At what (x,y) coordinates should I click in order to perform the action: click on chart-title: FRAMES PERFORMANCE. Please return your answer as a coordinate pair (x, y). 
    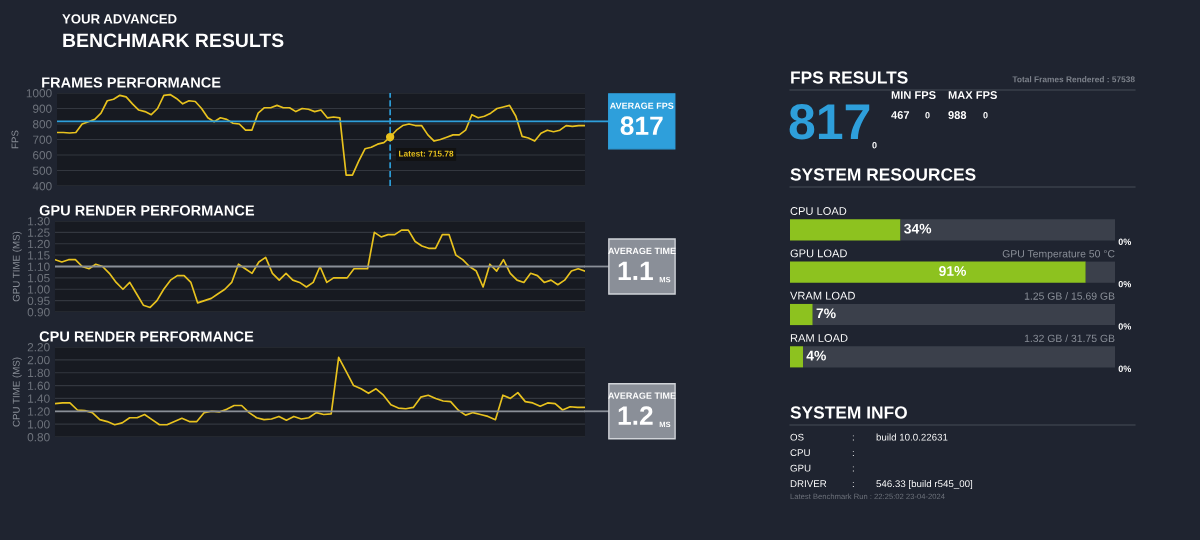
    Looking at the image, I should click on (131, 82).